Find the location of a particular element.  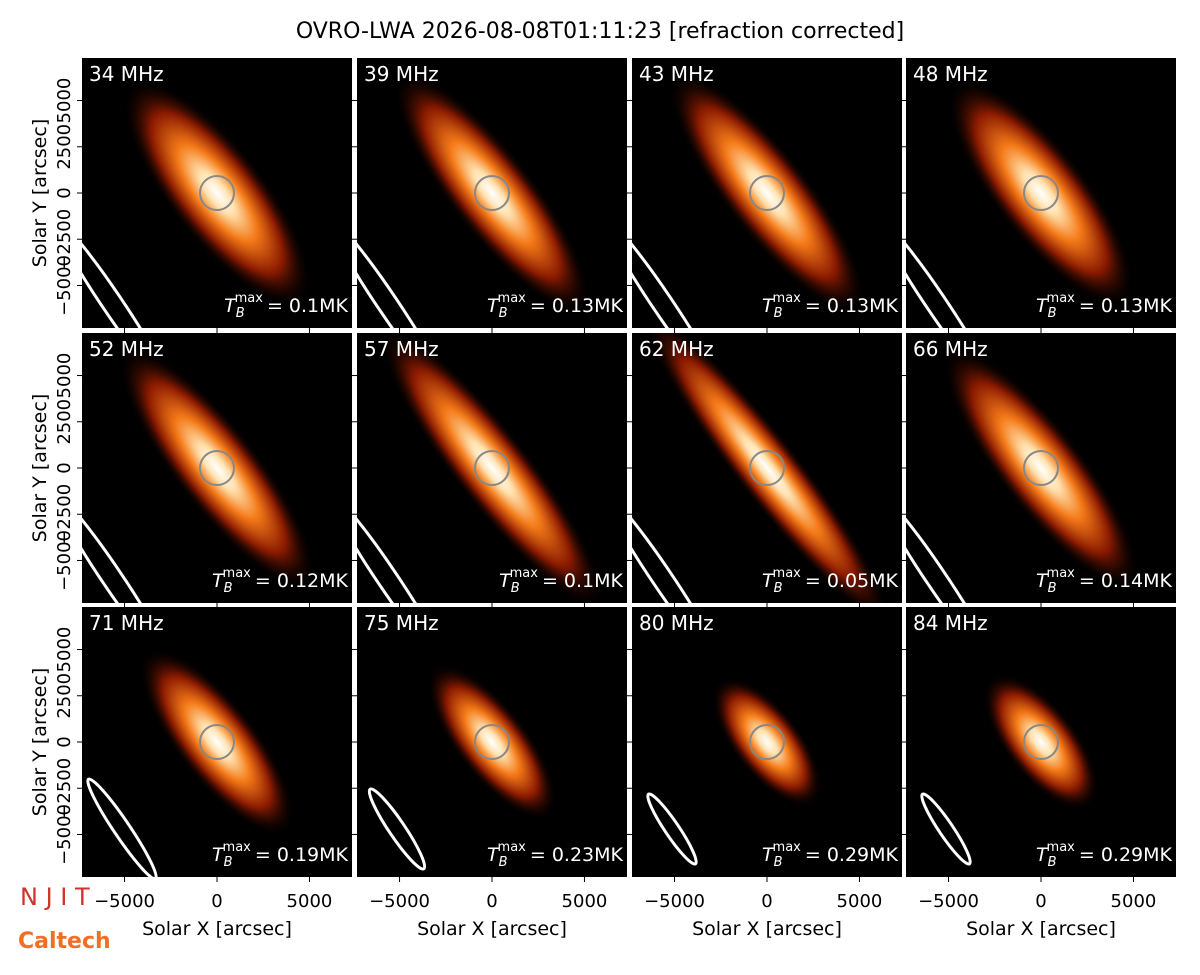

panel-label: 52 MHz is located at coordinates (126, 349).